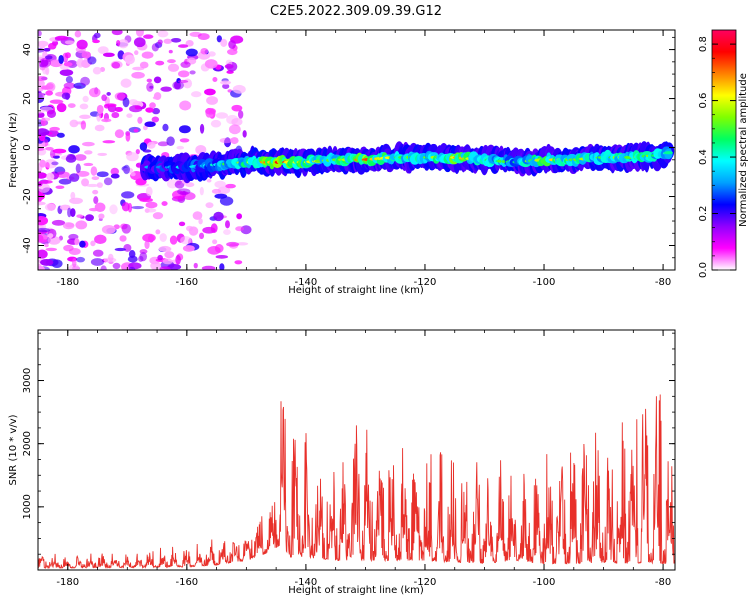  What do you see at coordinates (703, 214) in the screenshot?
I see `colorbar-tick-label: 0.2` at bounding box center [703, 214].